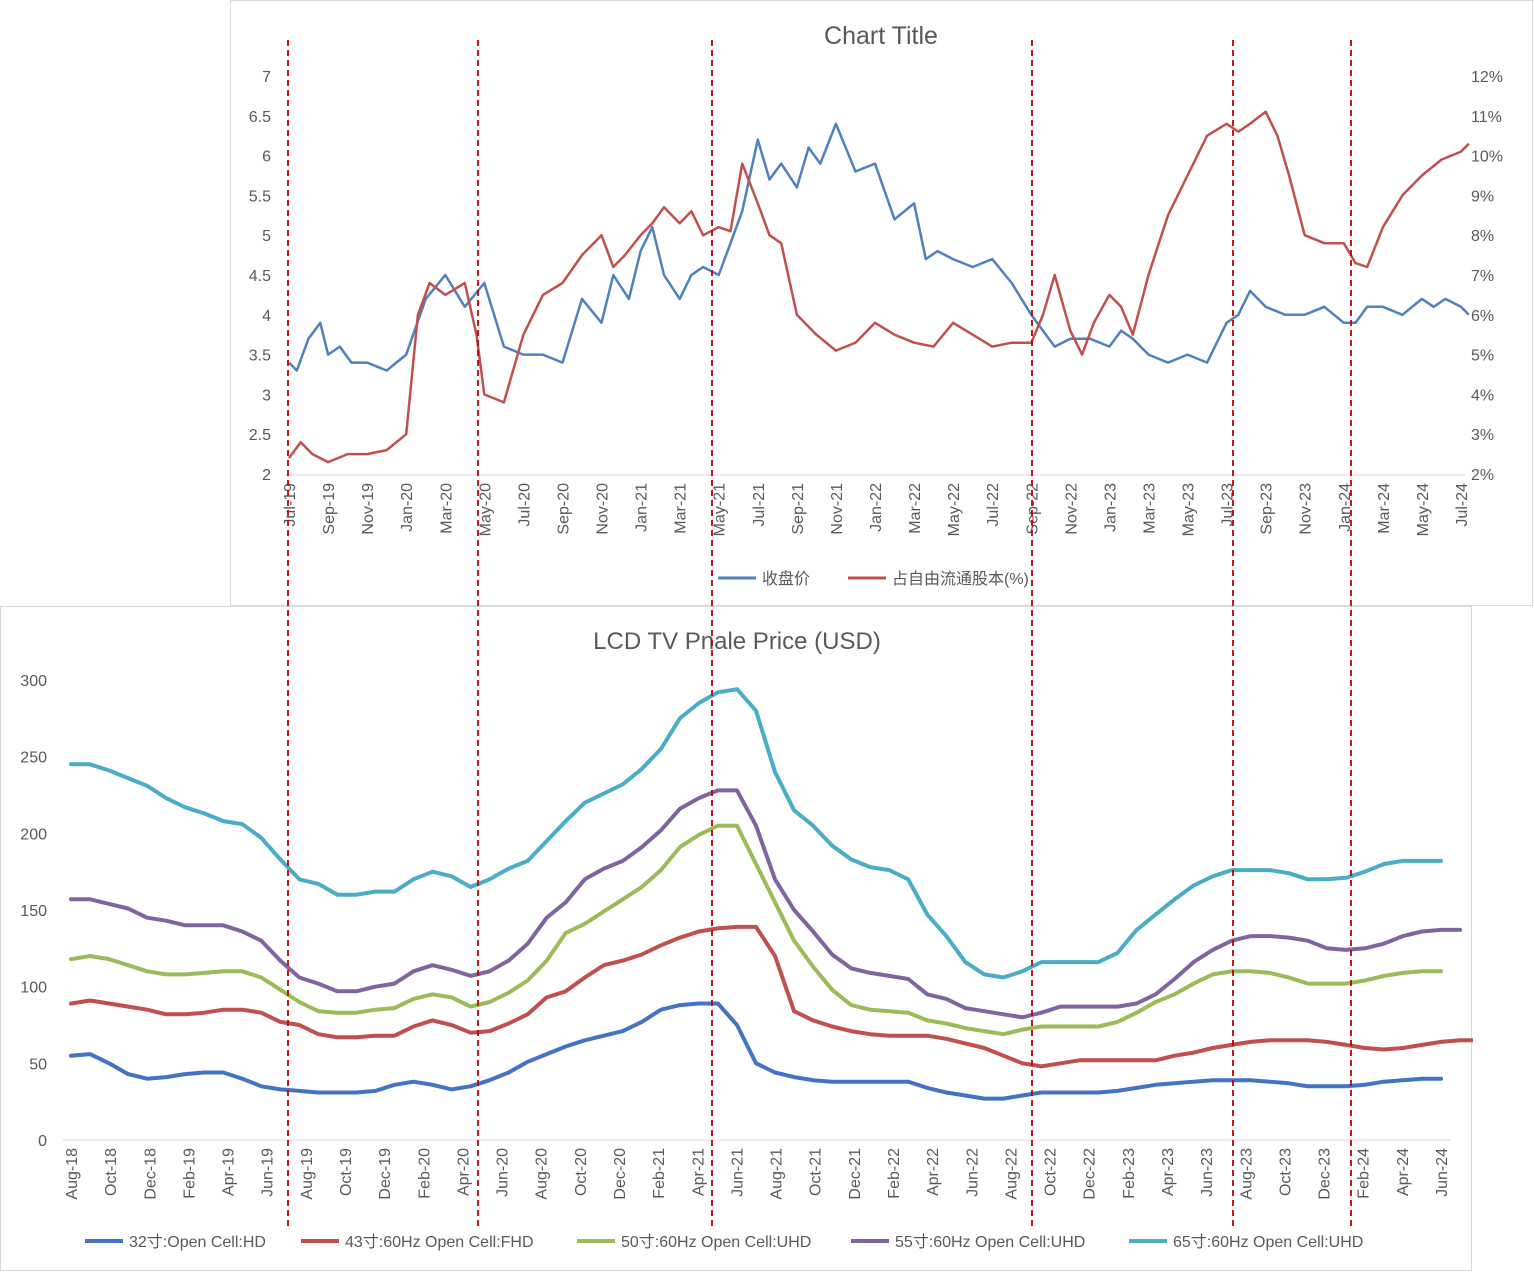 This screenshot has height=1277, width=1534. Describe the element at coordinates (485, 509) in the screenshot. I see `x-tick-label: May-20` at that location.